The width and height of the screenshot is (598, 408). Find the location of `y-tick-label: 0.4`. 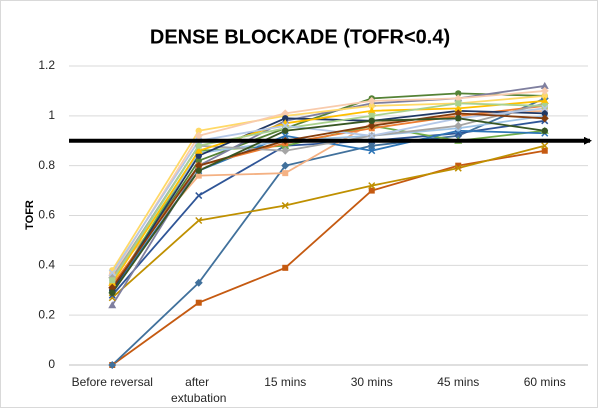

y-tick-label: 0.4 is located at coordinates (46, 265).